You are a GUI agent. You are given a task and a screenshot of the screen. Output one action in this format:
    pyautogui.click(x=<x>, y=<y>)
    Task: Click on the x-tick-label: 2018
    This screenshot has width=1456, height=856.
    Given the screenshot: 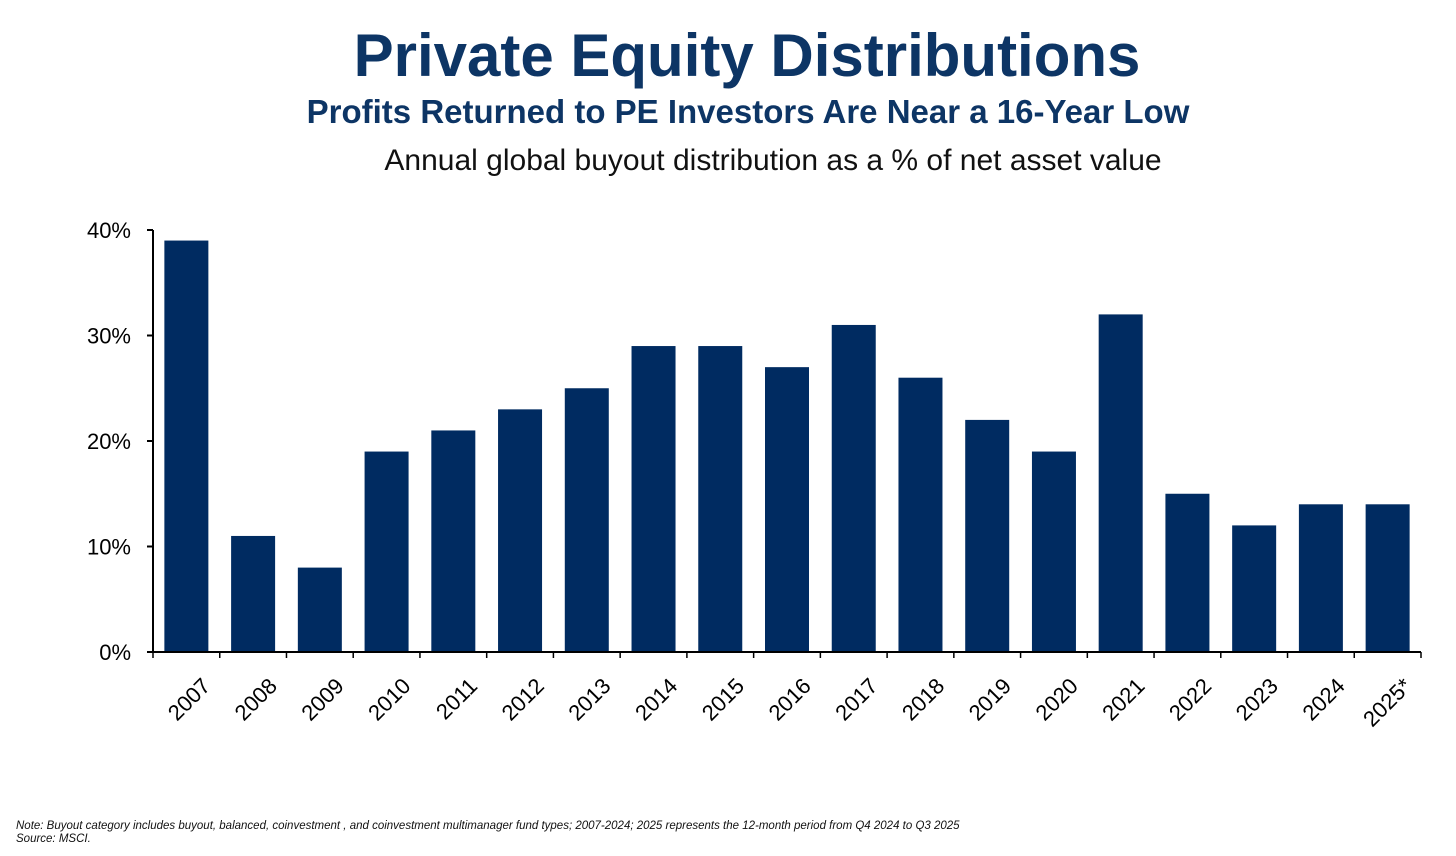 What is the action you would take?
    pyautogui.click(x=923, y=699)
    